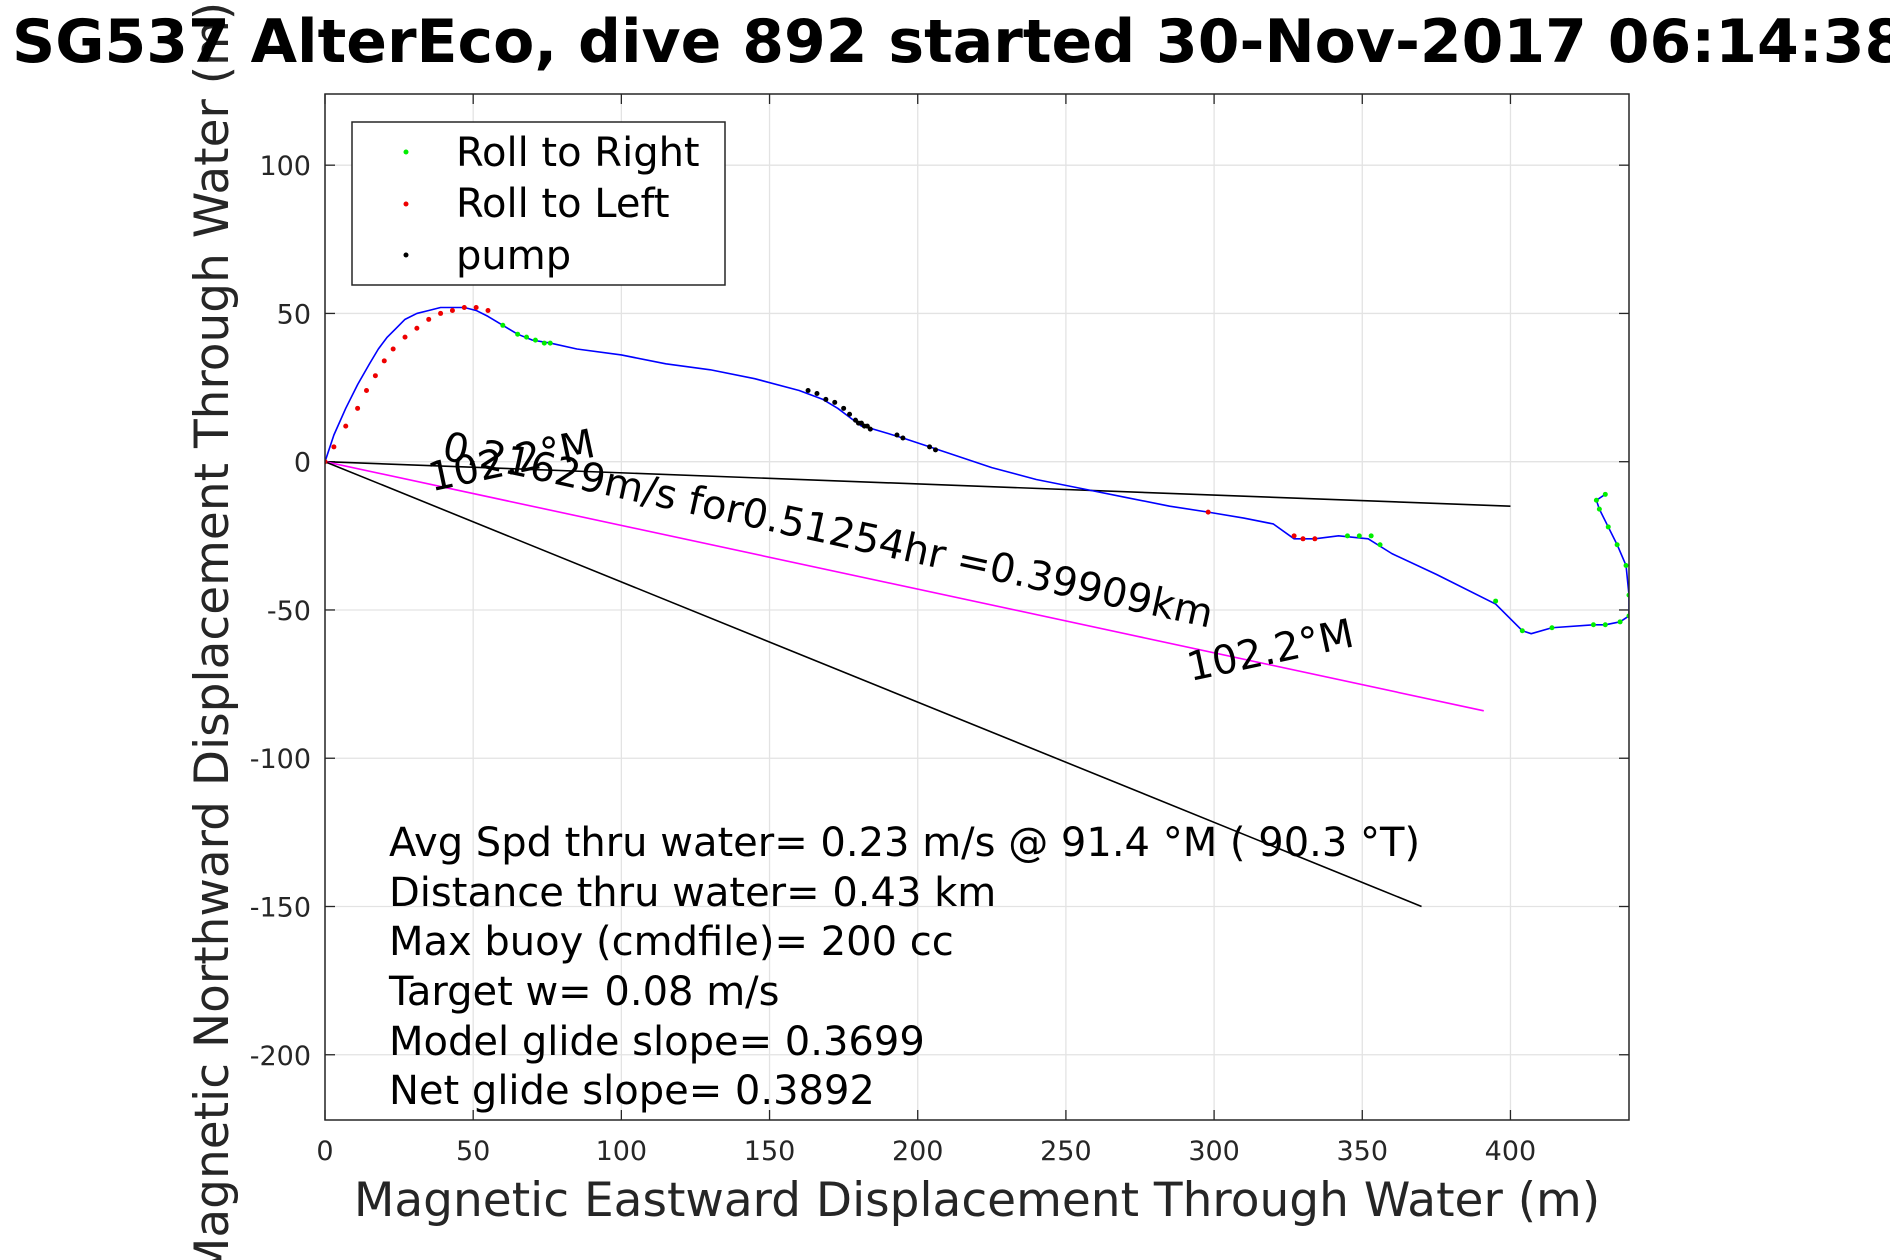 Image resolution: width=1890 pixels, height=1260 pixels. What do you see at coordinates (671, 942) in the screenshot?
I see `stats-line: Max buoy (cmdfile)= 200 cc` at bounding box center [671, 942].